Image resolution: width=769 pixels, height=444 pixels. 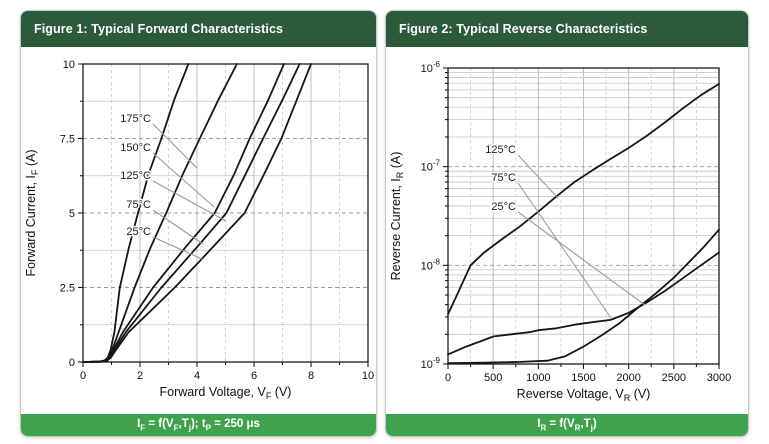 What do you see at coordinates (72, 214) in the screenshot?
I see `svg-text: 5` at bounding box center [72, 214].